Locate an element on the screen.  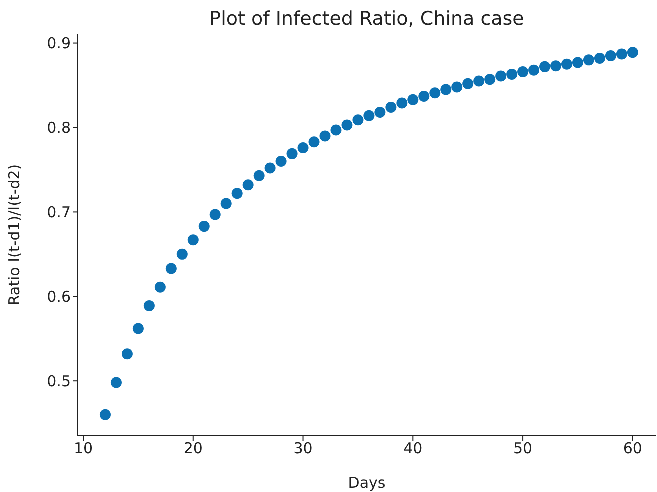
y-tick-label: 0.7 is located at coordinates (59, 213).